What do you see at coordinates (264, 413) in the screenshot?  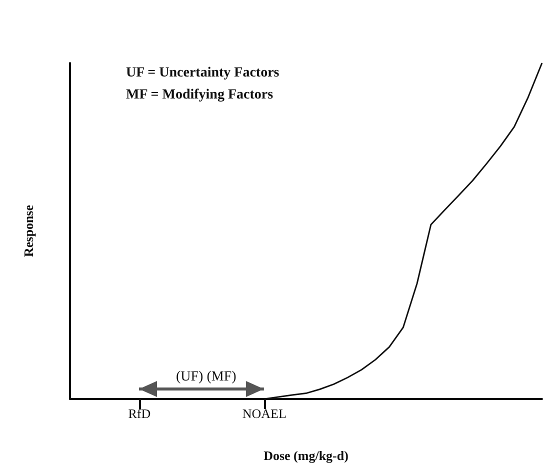 I see `x-tick-label: NOAEL` at bounding box center [264, 413].